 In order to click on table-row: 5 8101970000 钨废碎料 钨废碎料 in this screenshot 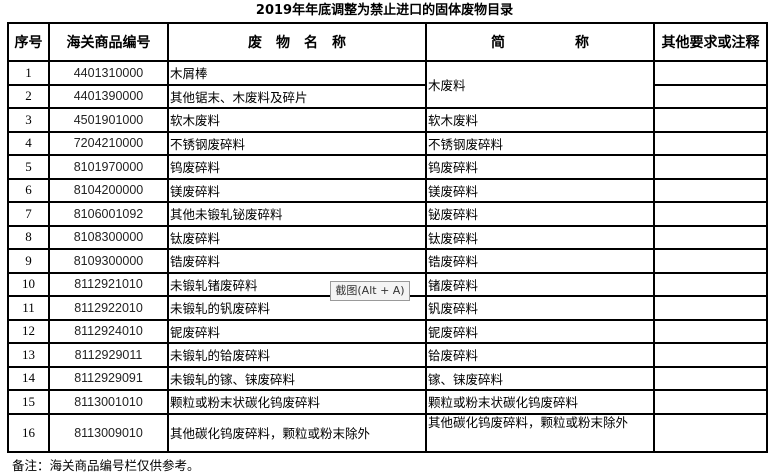, I will do `click(387, 167)`.